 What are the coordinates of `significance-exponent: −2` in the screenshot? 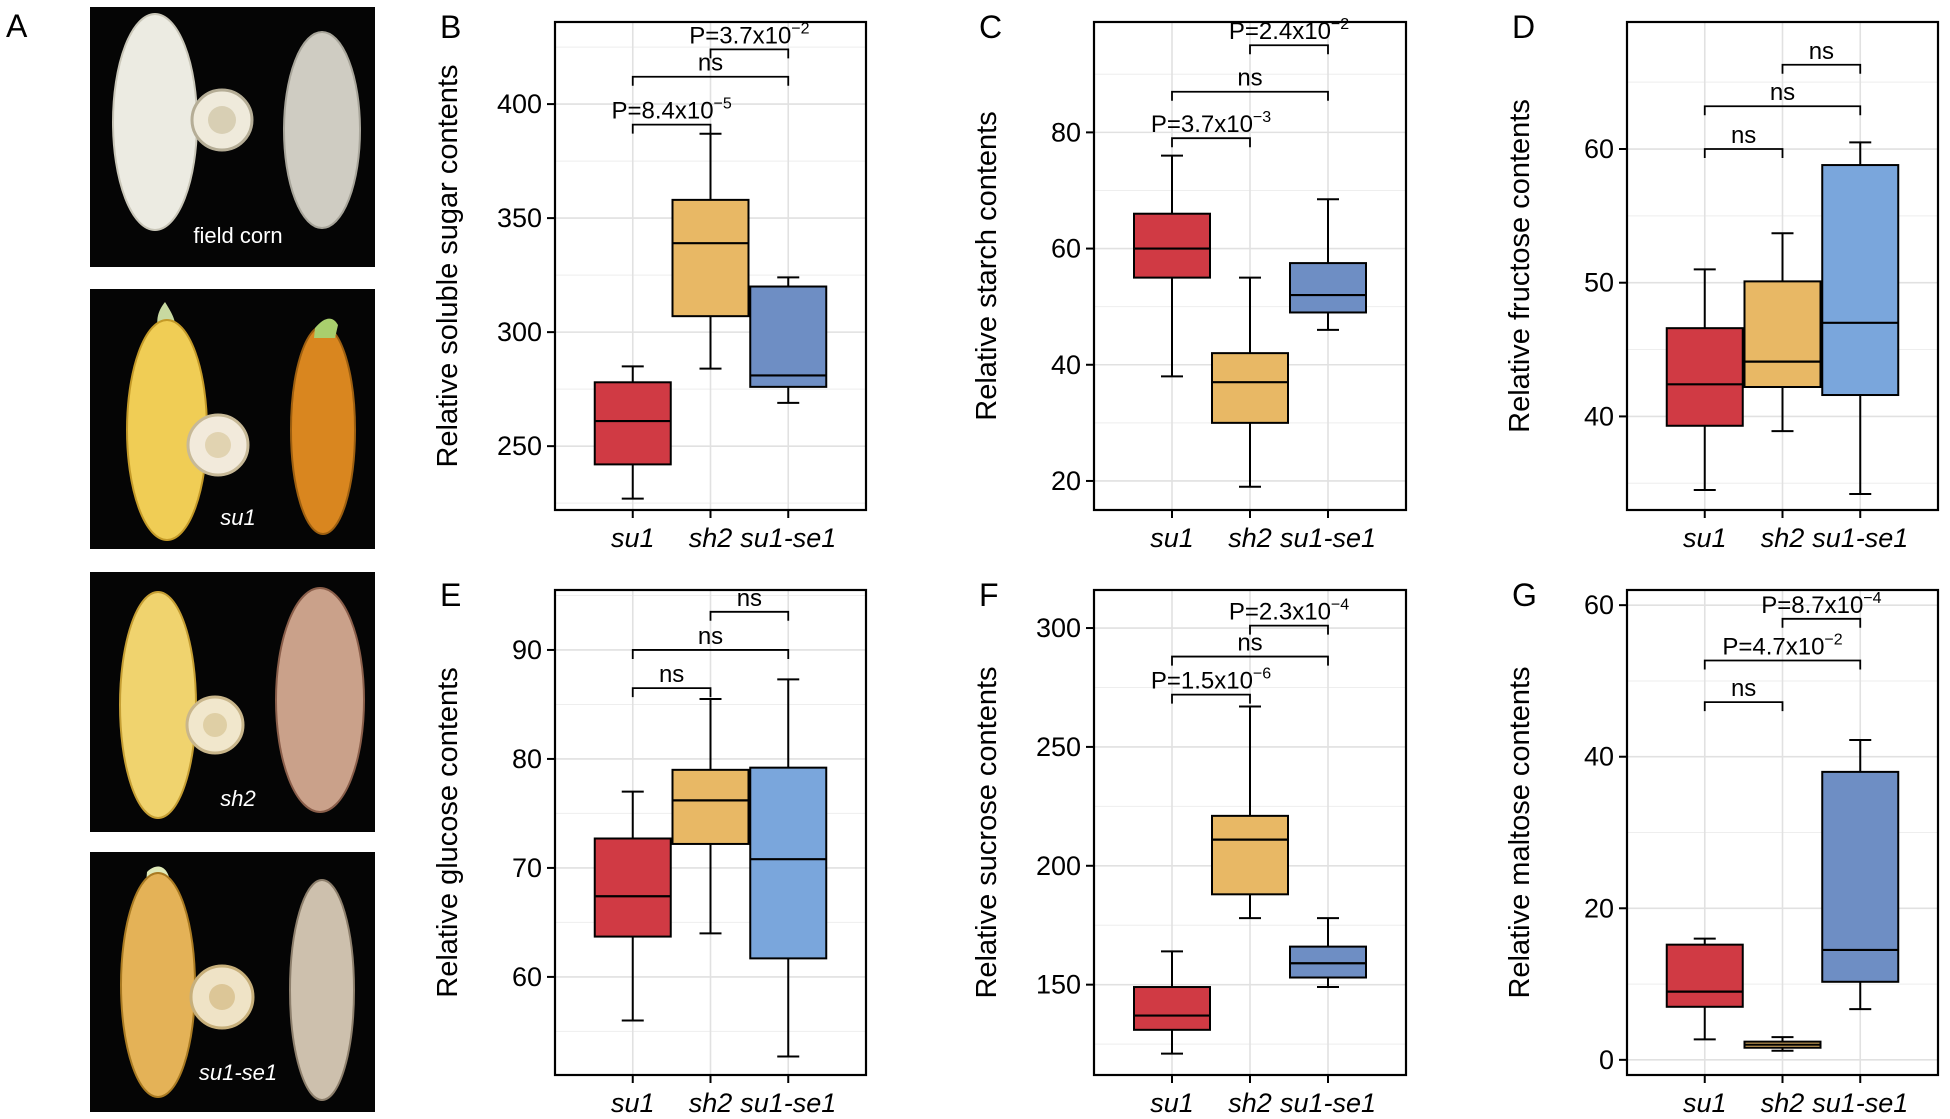 It's located at (800, 28).